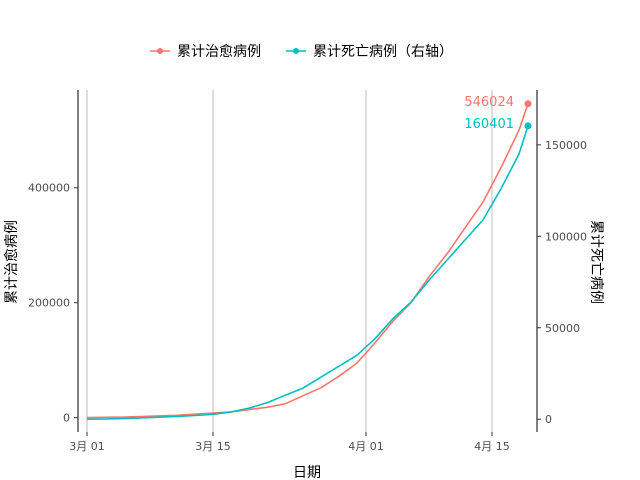 The width and height of the screenshot is (640, 480). Describe the element at coordinates (548, 419) in the screenshot. I see `y2-tick-label: 0` at that location.